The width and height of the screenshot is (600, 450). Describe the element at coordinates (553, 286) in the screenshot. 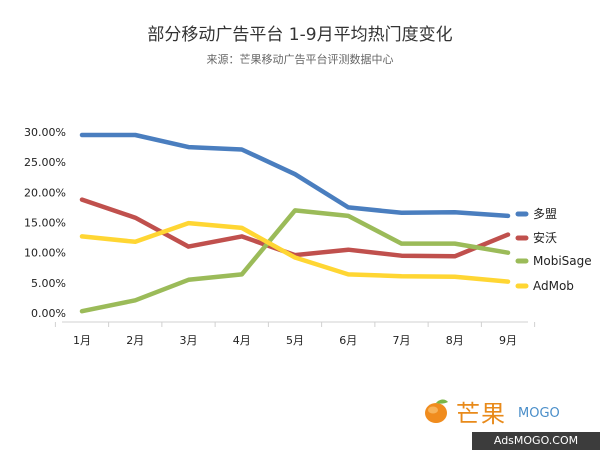

I see `legend-label: AdMob` at that location.